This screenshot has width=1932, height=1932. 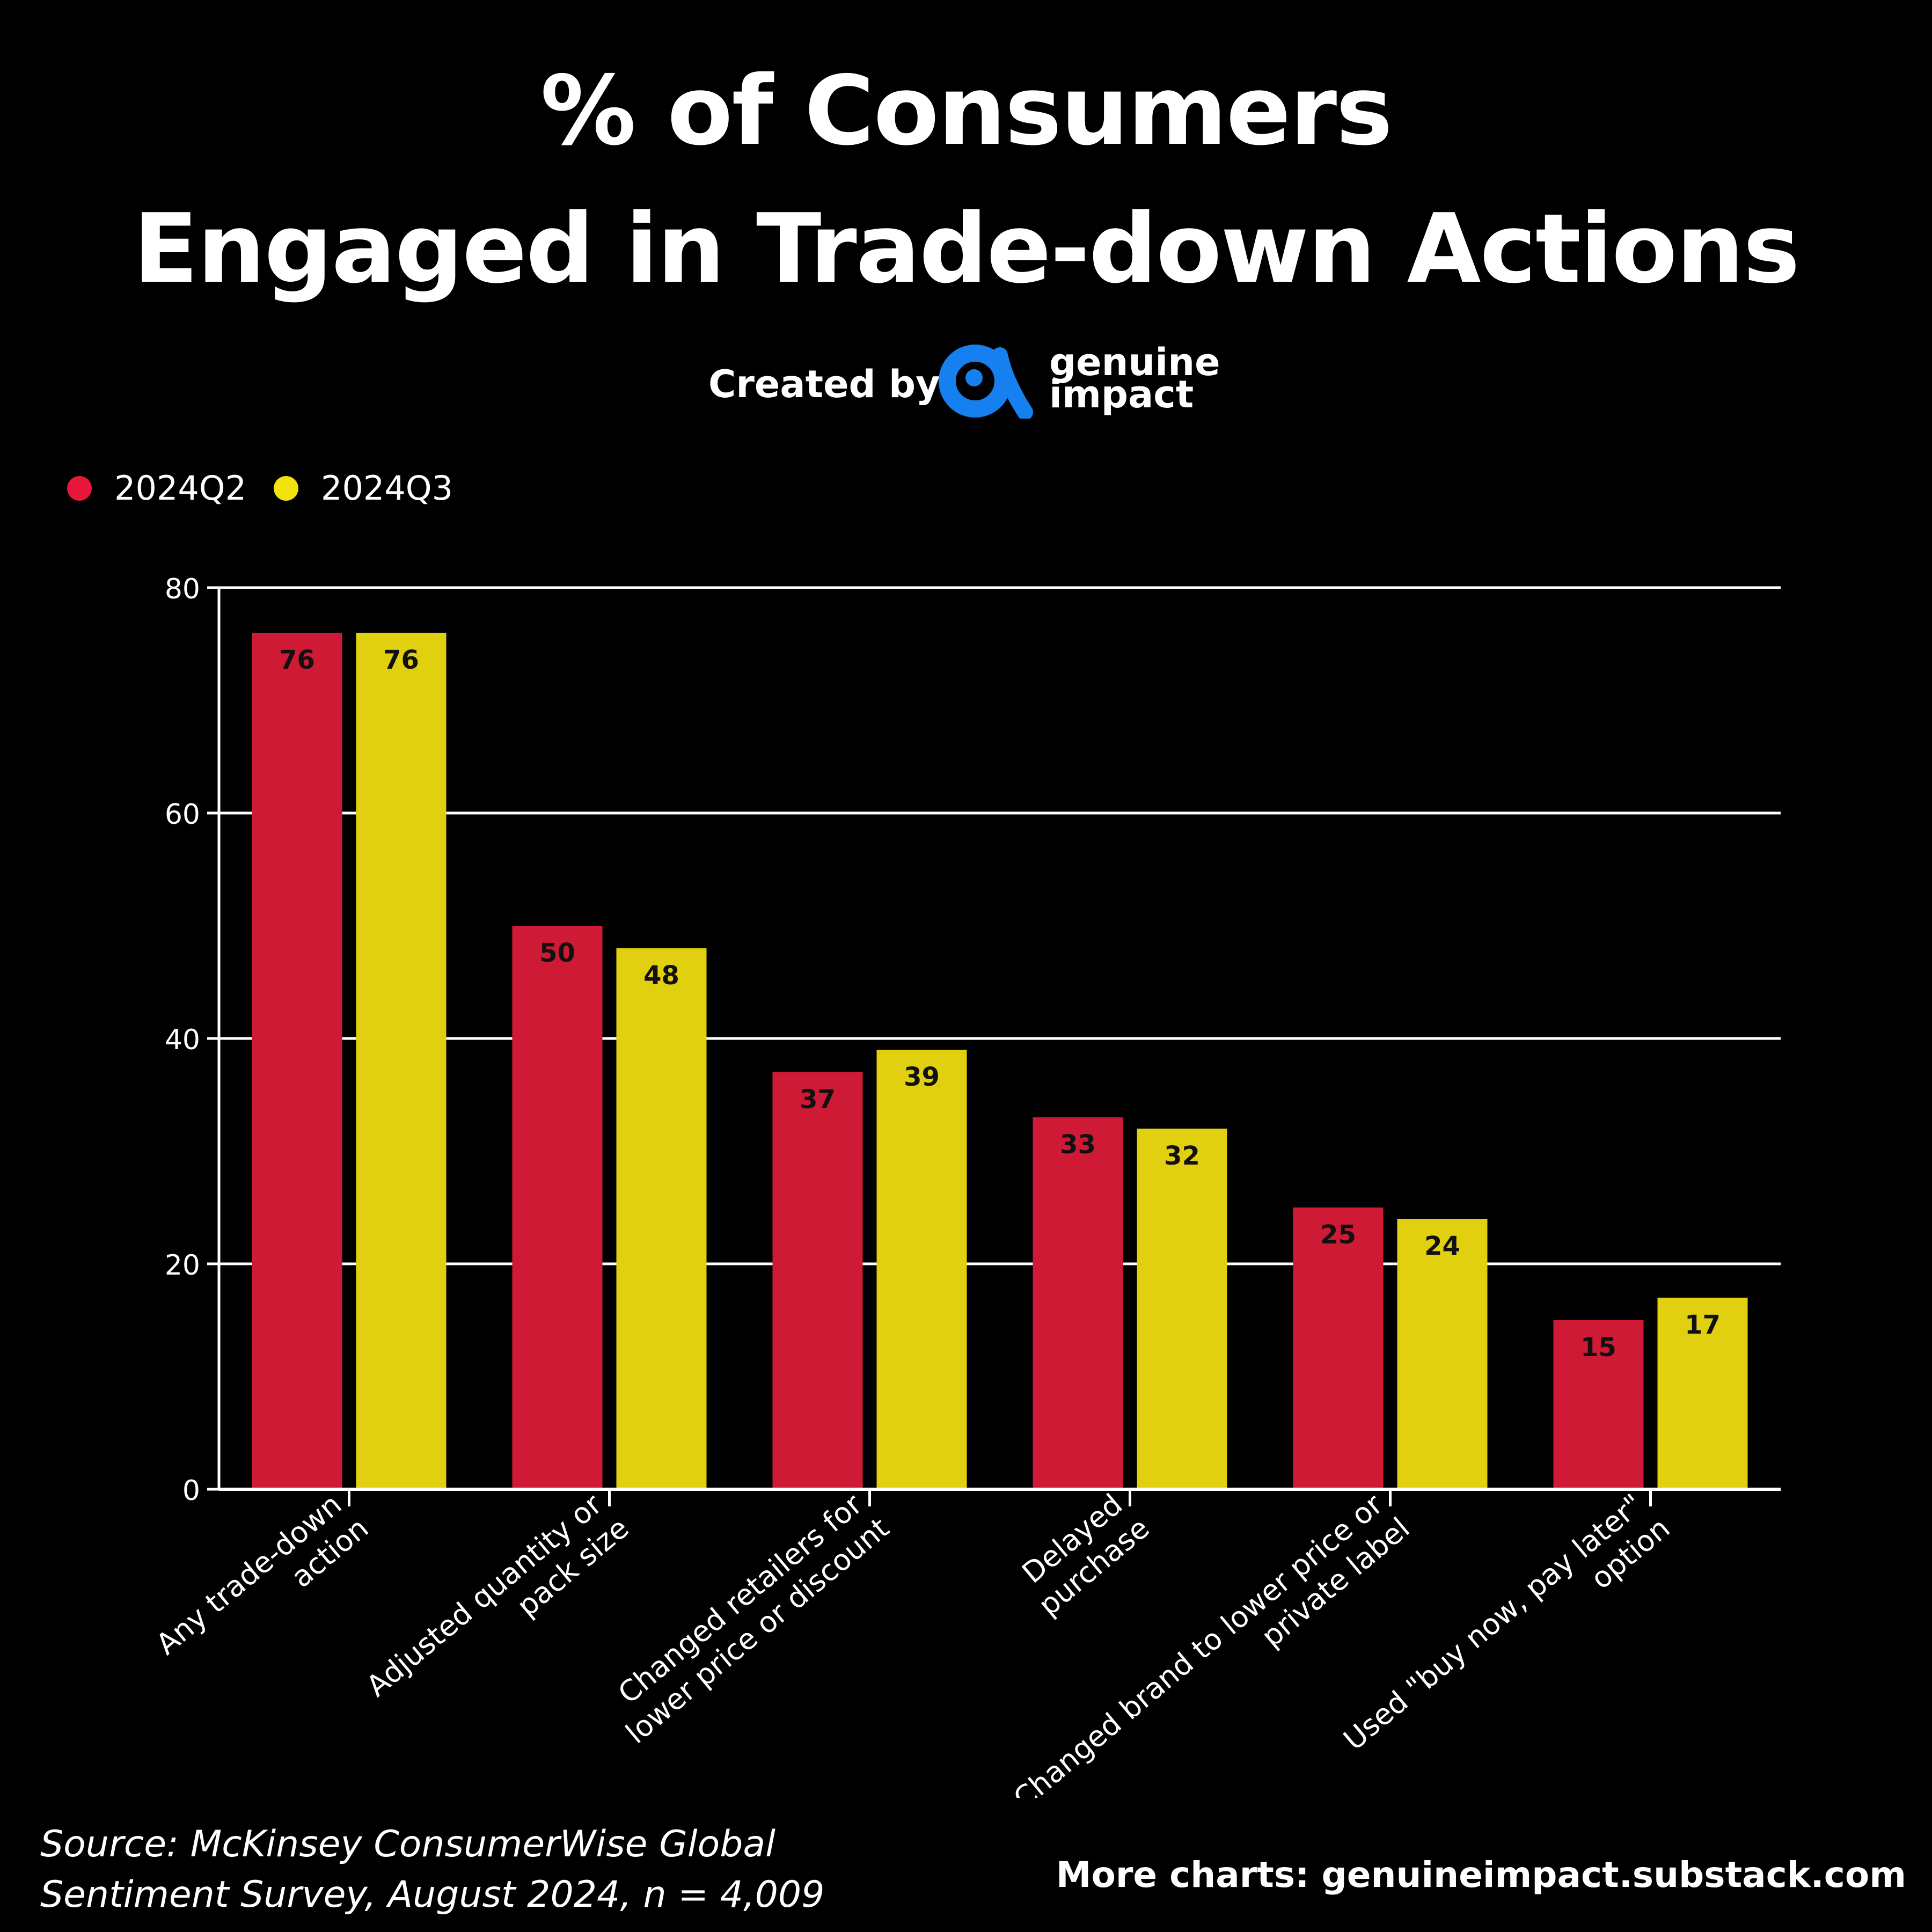 I want to click on data-label: 17, so click(x=1703, y=1325).